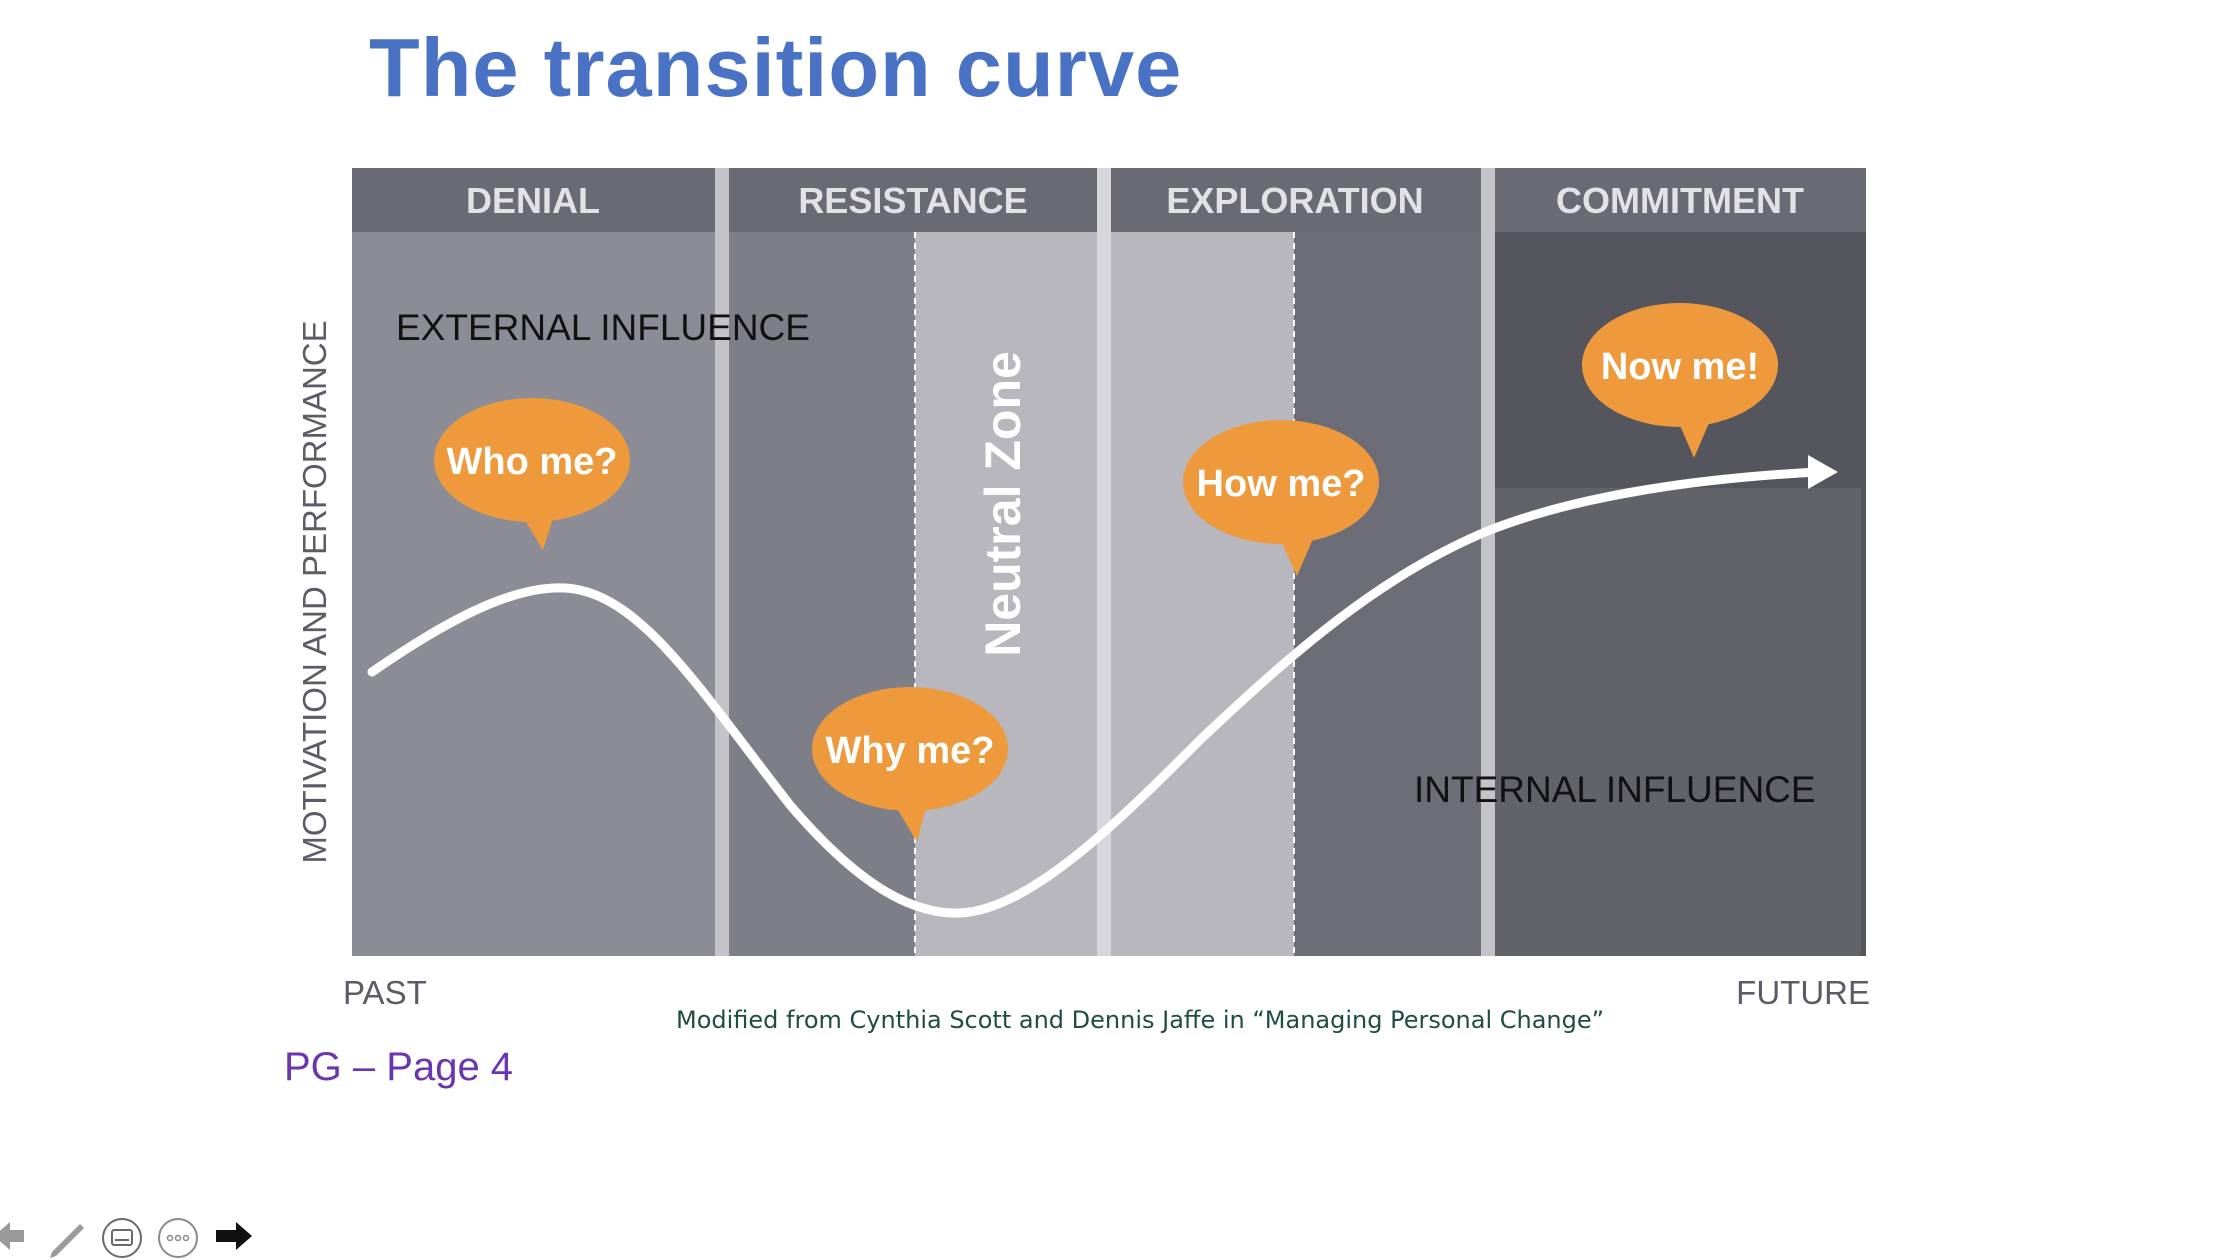  I want to click on phase-label-exploration: EXPLORATION, so click(1294, 200).